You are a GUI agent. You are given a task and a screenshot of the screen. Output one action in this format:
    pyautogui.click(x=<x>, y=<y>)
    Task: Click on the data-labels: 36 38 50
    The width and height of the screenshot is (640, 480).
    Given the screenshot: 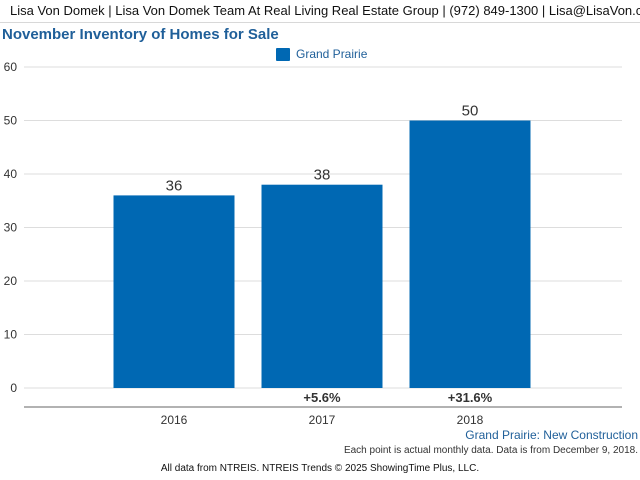 What is the action you would take?
    pyautogui.click(x=322, y=149)
    